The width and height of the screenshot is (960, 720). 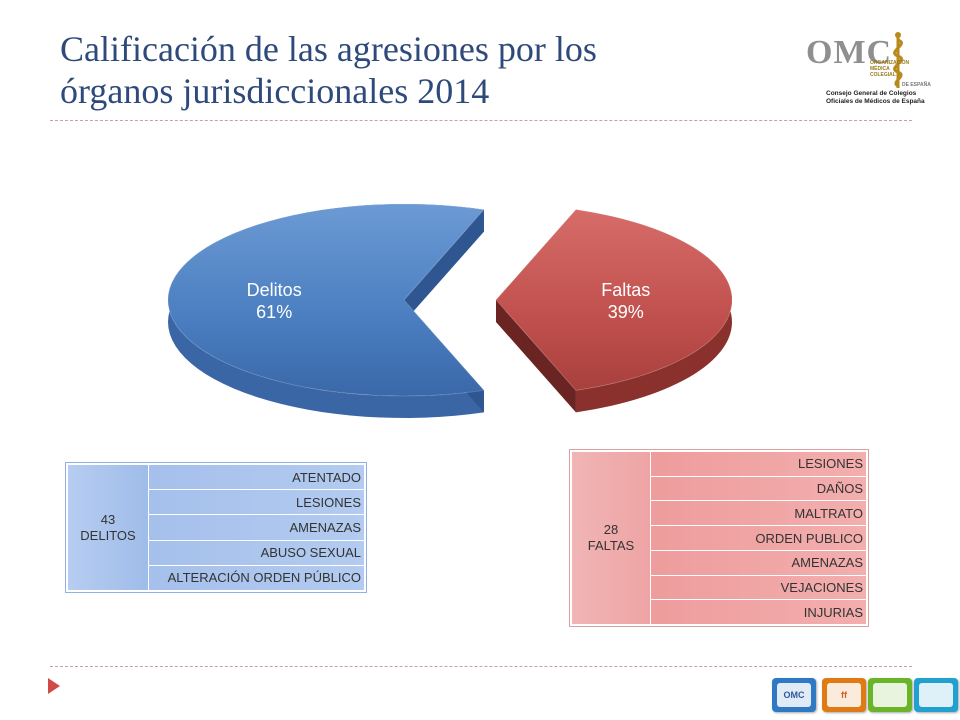 What do you see at coordinates (256, 578) in the screenshot?
I see `delitos-item: ALTERACIÓN ORDEN PÚBLICO` at bounding box center [256, 578].